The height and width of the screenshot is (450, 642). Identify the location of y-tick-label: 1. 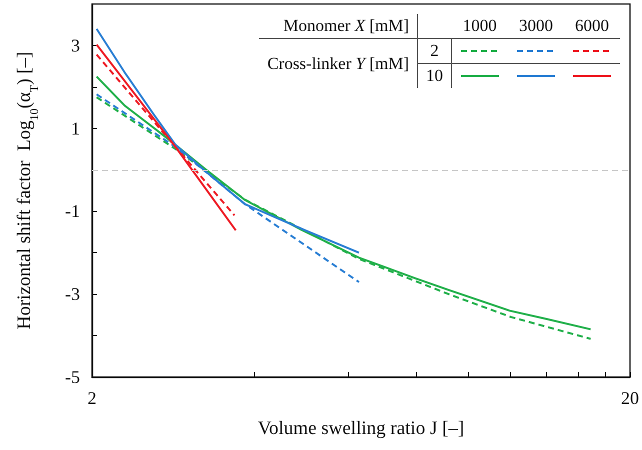
(75, 128).